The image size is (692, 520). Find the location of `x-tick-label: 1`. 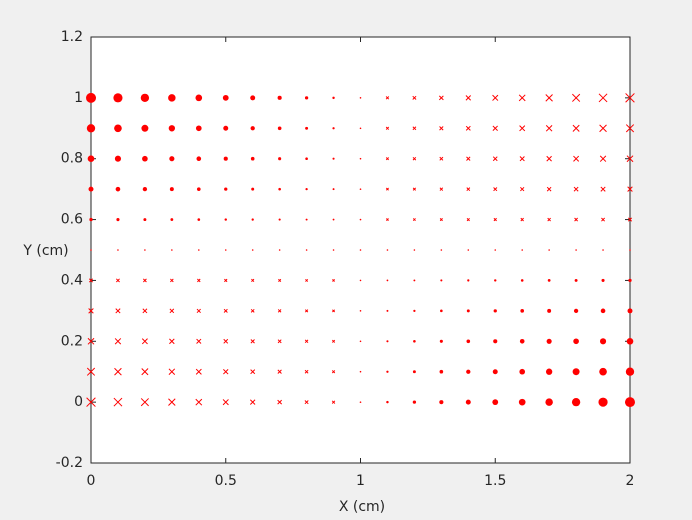

x-tick-label: 1 is located at coordinates (360, 481).